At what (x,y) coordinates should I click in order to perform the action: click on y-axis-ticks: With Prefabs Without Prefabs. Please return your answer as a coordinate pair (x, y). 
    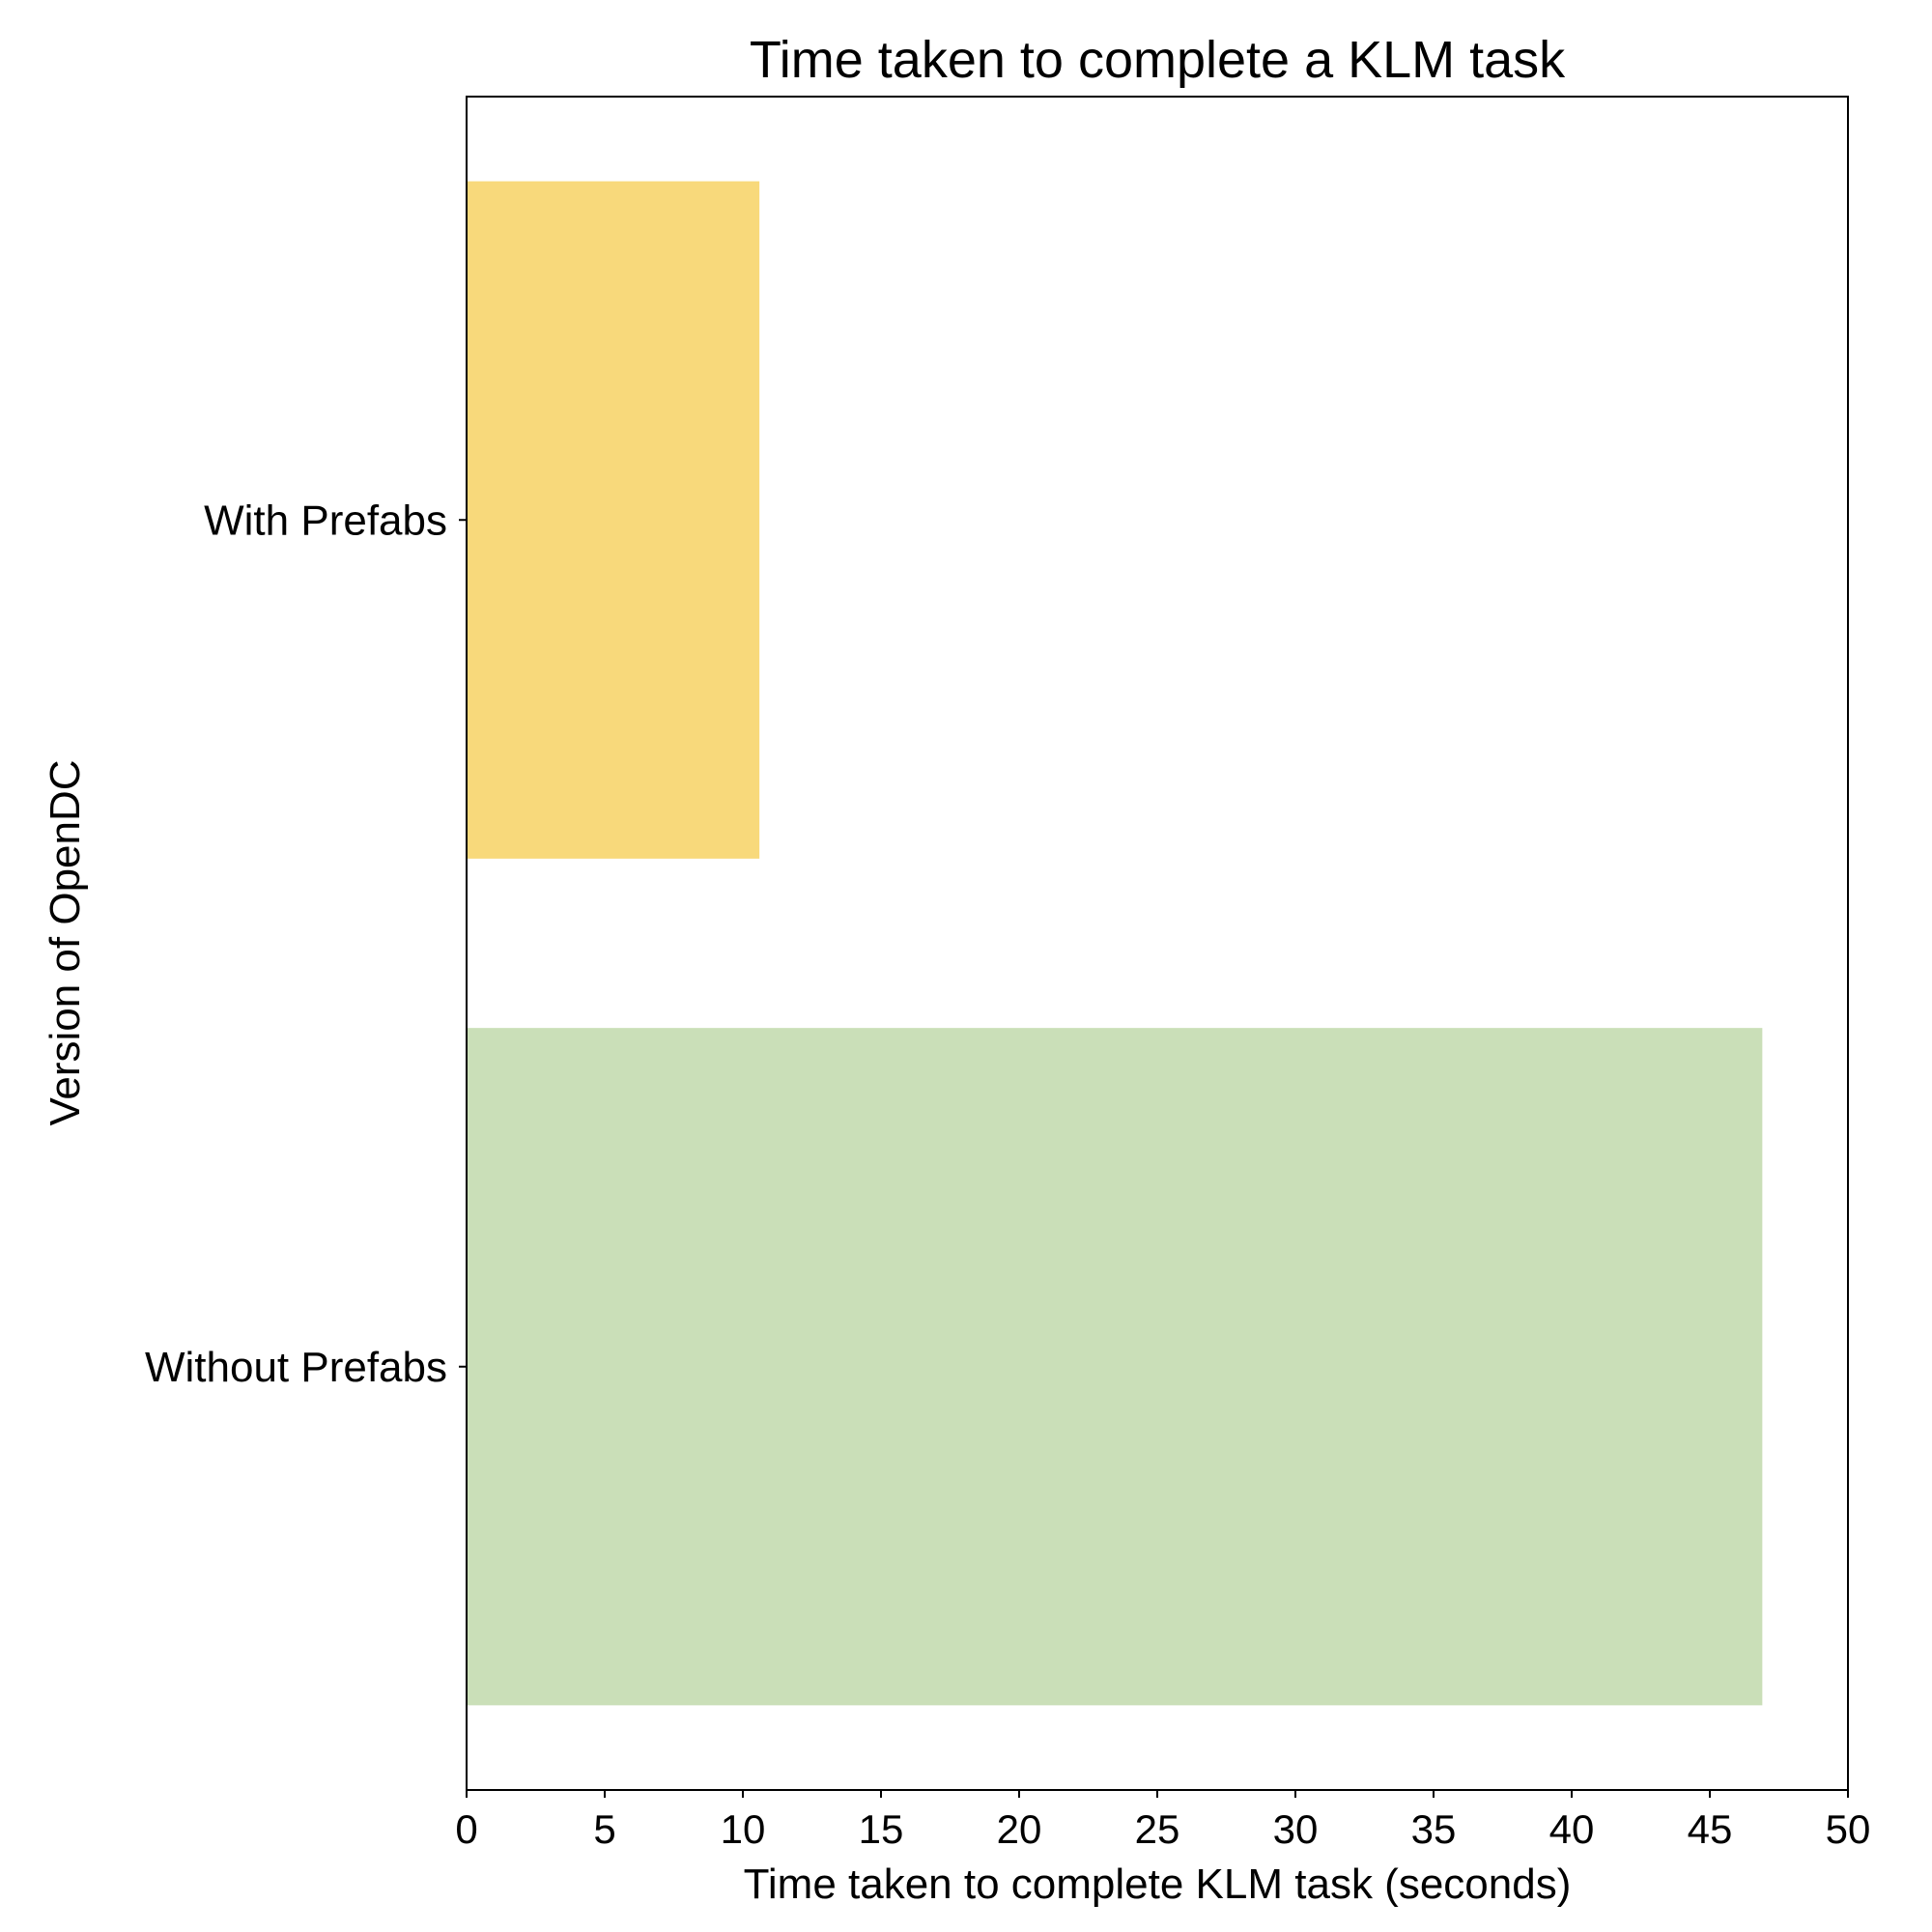
    Looking at the image, I should click on (306, 944).